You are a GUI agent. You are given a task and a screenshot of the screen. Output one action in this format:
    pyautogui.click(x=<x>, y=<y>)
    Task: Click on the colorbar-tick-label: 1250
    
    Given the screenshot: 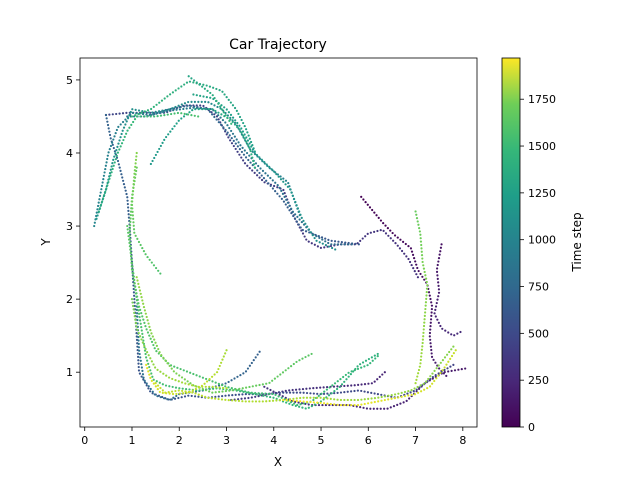 What is the action you would take?
    pyautogui.click(x=542, y=193)
    